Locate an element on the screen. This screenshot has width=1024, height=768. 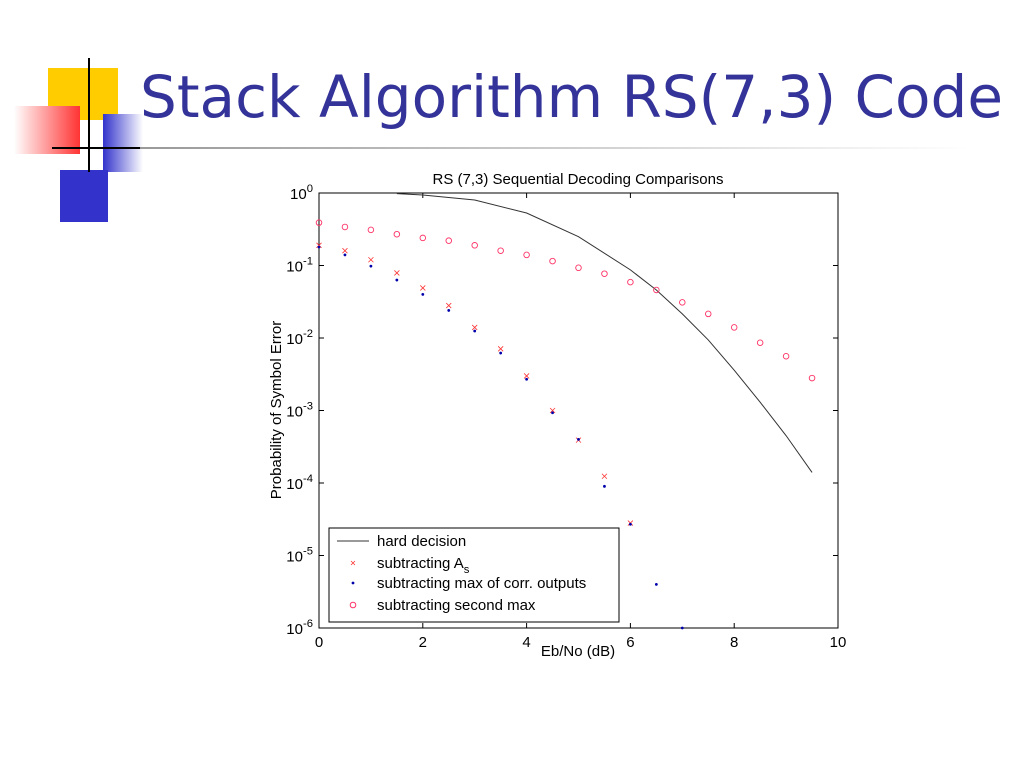
y-tick-label: 10⁻⁵ is located at coordinates (299, 556).